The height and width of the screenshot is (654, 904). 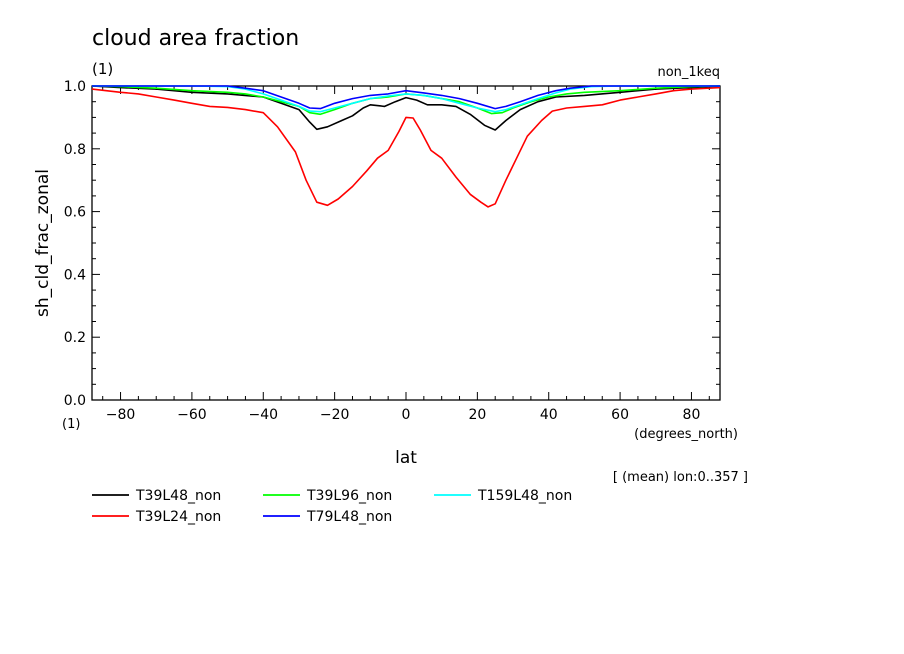 I want to click on mean-note: [ (mean) lon:0..357 ], so click(x=680, y=477).